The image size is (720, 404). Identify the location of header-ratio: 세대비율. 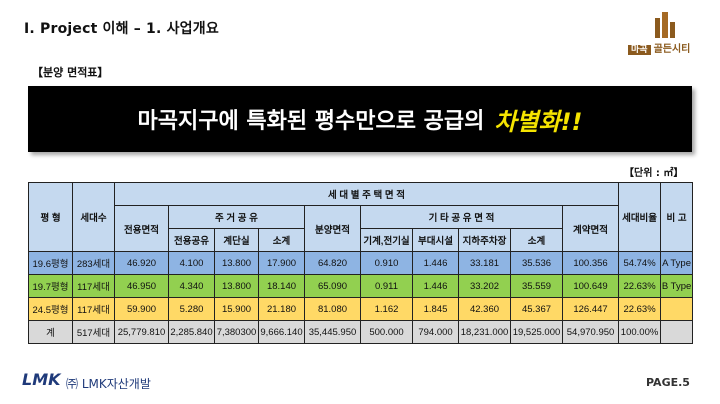
(640, 217).